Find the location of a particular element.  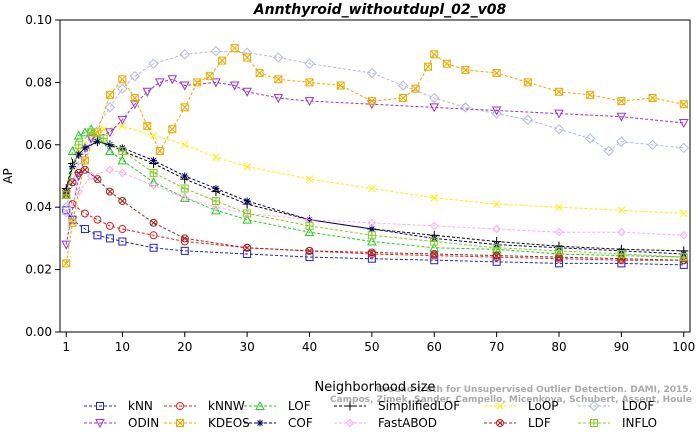

legend-item-knn: kNN is located at coordinates (118, 406).